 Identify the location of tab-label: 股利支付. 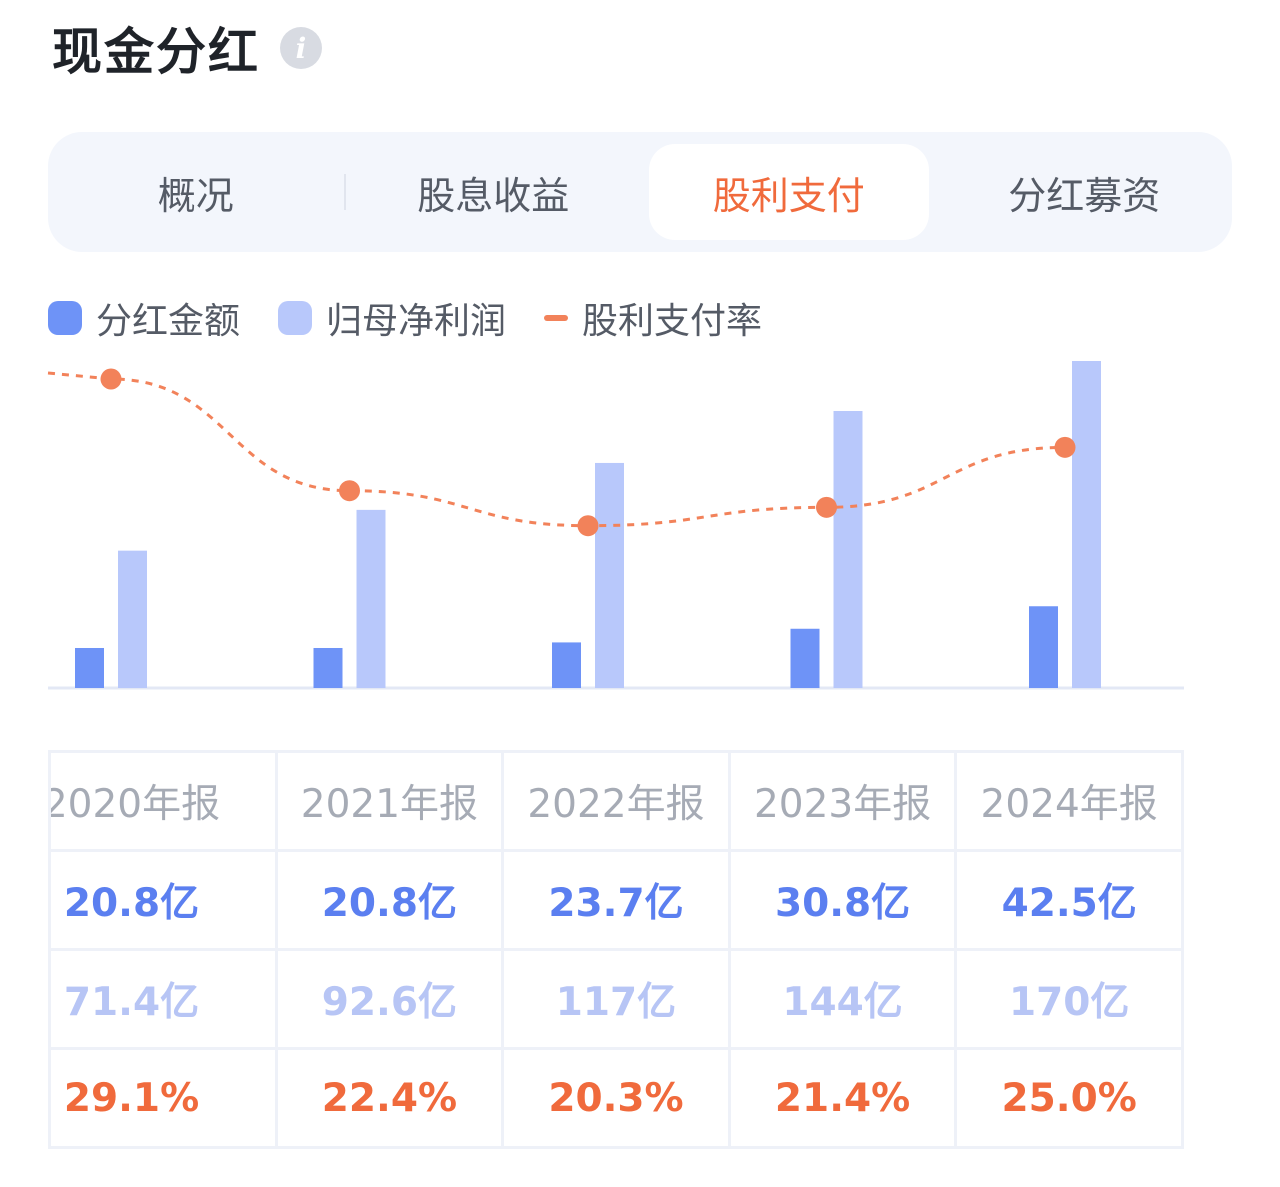
(788, 195).